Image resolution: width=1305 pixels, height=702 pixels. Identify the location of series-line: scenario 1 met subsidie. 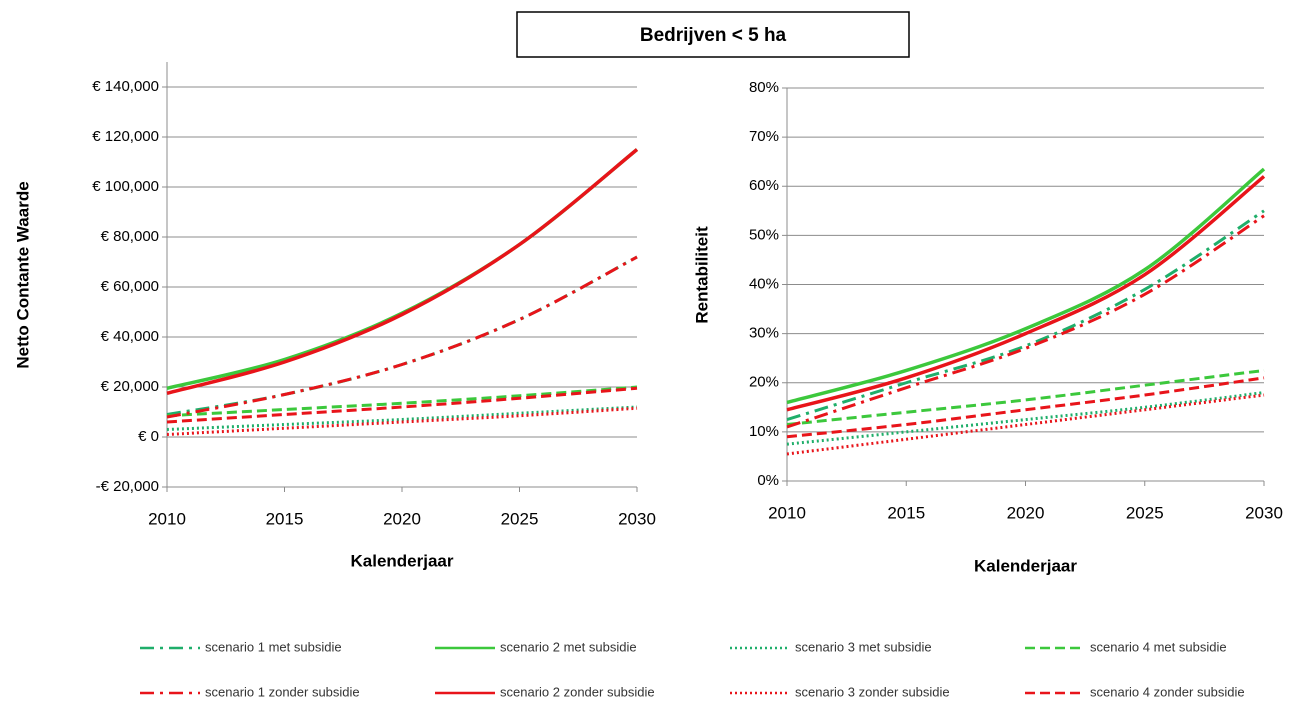
(402, 335).